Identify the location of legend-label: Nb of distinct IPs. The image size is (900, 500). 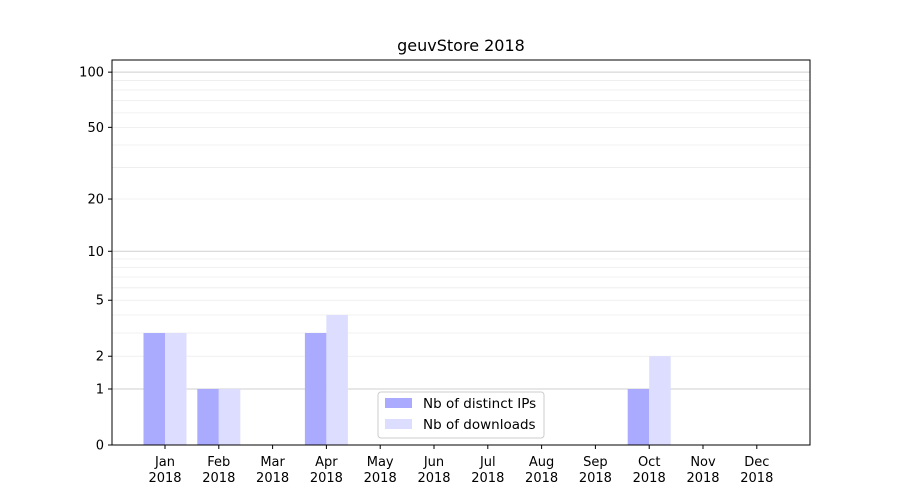
(479, 404).